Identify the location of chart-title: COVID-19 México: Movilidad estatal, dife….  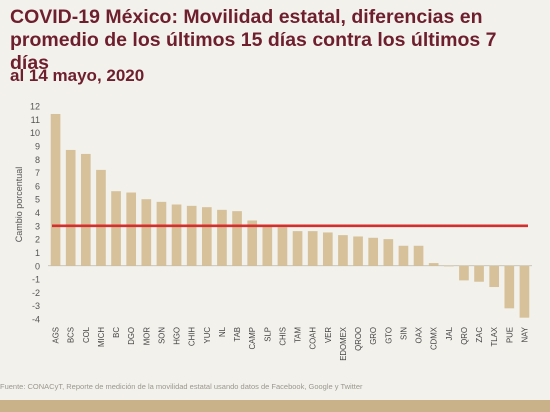
(253, 40).